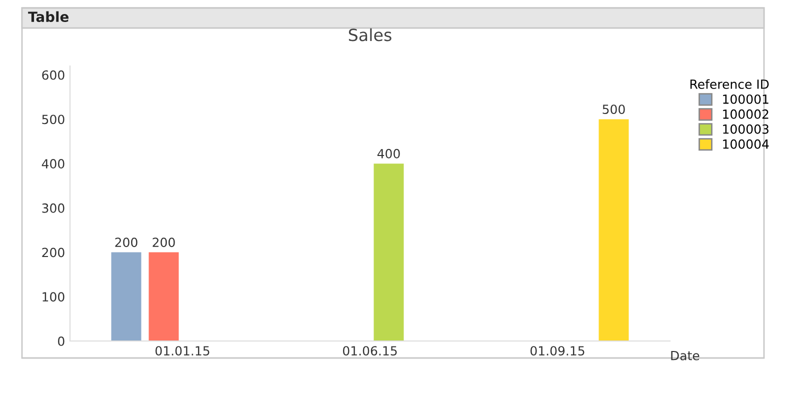  Describe the element at coordinates (746, 144) in the screenshot. I see `legend-label: 100004` at that location.